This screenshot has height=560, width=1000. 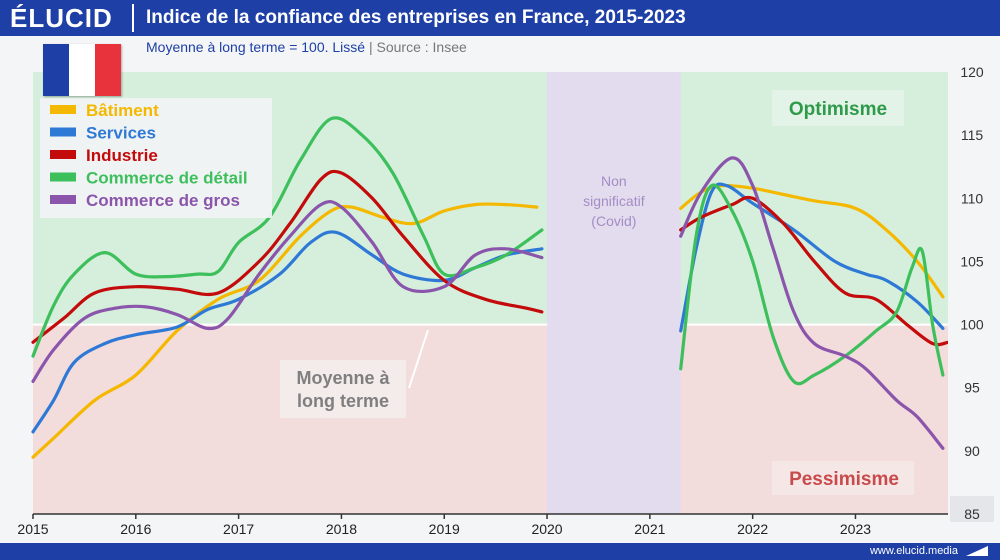 What do you see at coordinates (421, 47) in the screenshot?
I see `subtitle-source: Source : Insee` at bounding box center [421, 47].